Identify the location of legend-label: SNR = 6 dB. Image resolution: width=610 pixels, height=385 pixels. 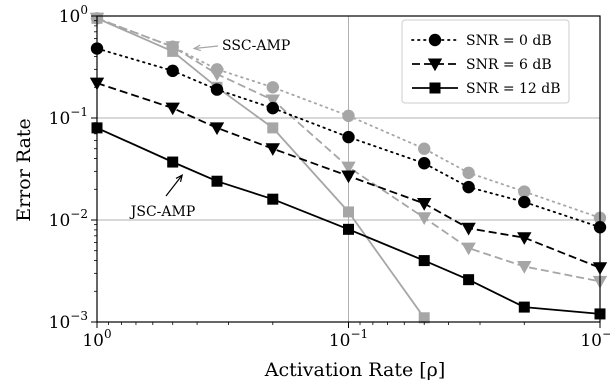
(509, 65).